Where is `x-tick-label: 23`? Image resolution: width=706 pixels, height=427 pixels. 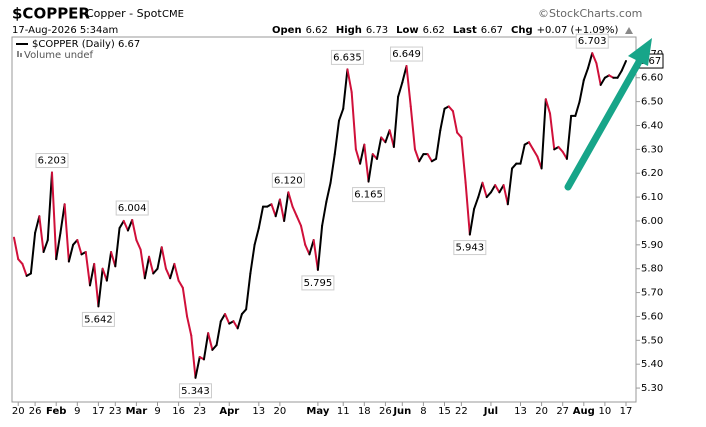
x-tick-label: 23 is located at coordinates (115, 411).